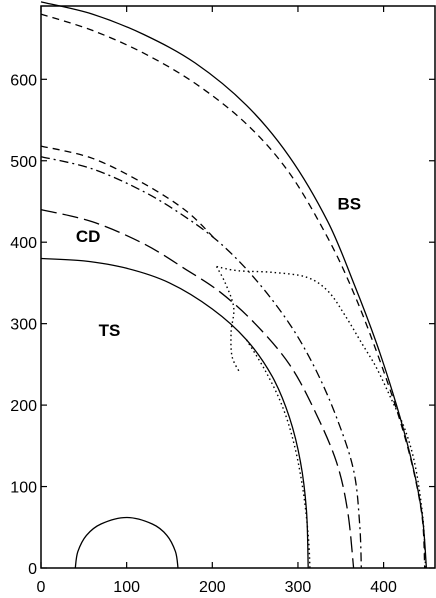 This screenshot has height=598, width=436. I want to click on annotation-ts: TS, so click(110, 330).